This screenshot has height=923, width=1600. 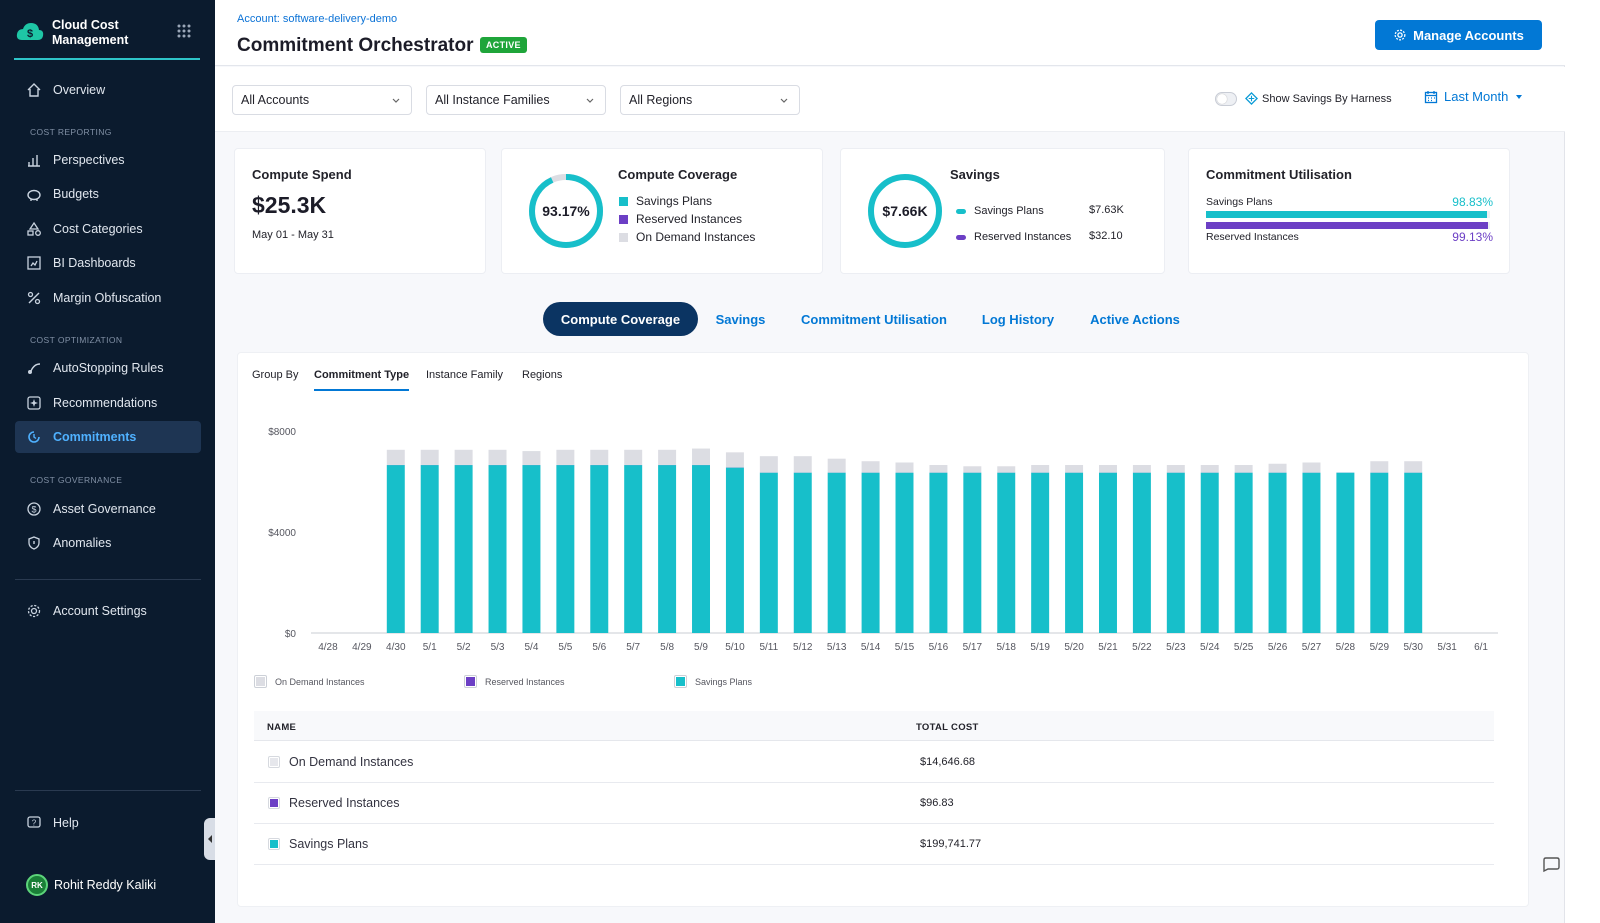 What do you see at coordinates (1458, 35) in the screenshot?
I see `manage-accounts-button: Manage Accounts` at bounding box center [1458, 35].